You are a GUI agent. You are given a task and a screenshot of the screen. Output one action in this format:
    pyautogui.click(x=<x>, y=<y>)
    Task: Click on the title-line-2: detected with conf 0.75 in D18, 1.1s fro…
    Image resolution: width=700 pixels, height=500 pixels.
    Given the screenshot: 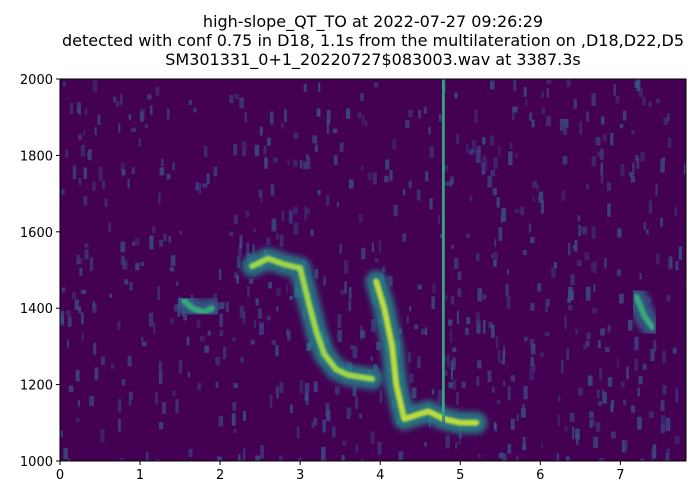 What is the action you would take?
    pyautogui.click(x=373, y=40)
    